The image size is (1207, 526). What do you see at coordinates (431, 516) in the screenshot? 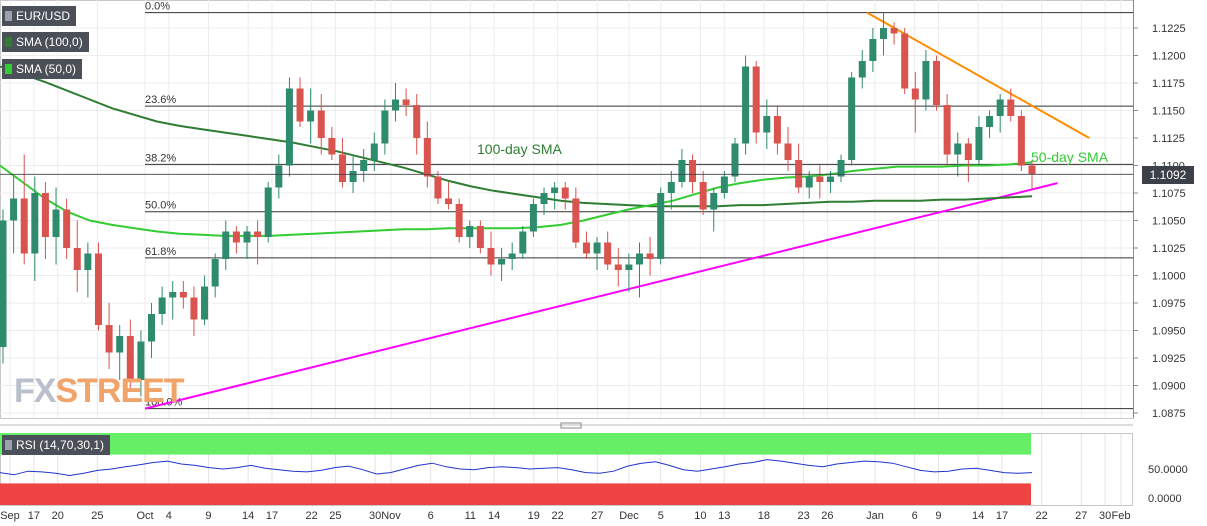
I see `x-tick-label: 6` at bounding box center [431, 516].